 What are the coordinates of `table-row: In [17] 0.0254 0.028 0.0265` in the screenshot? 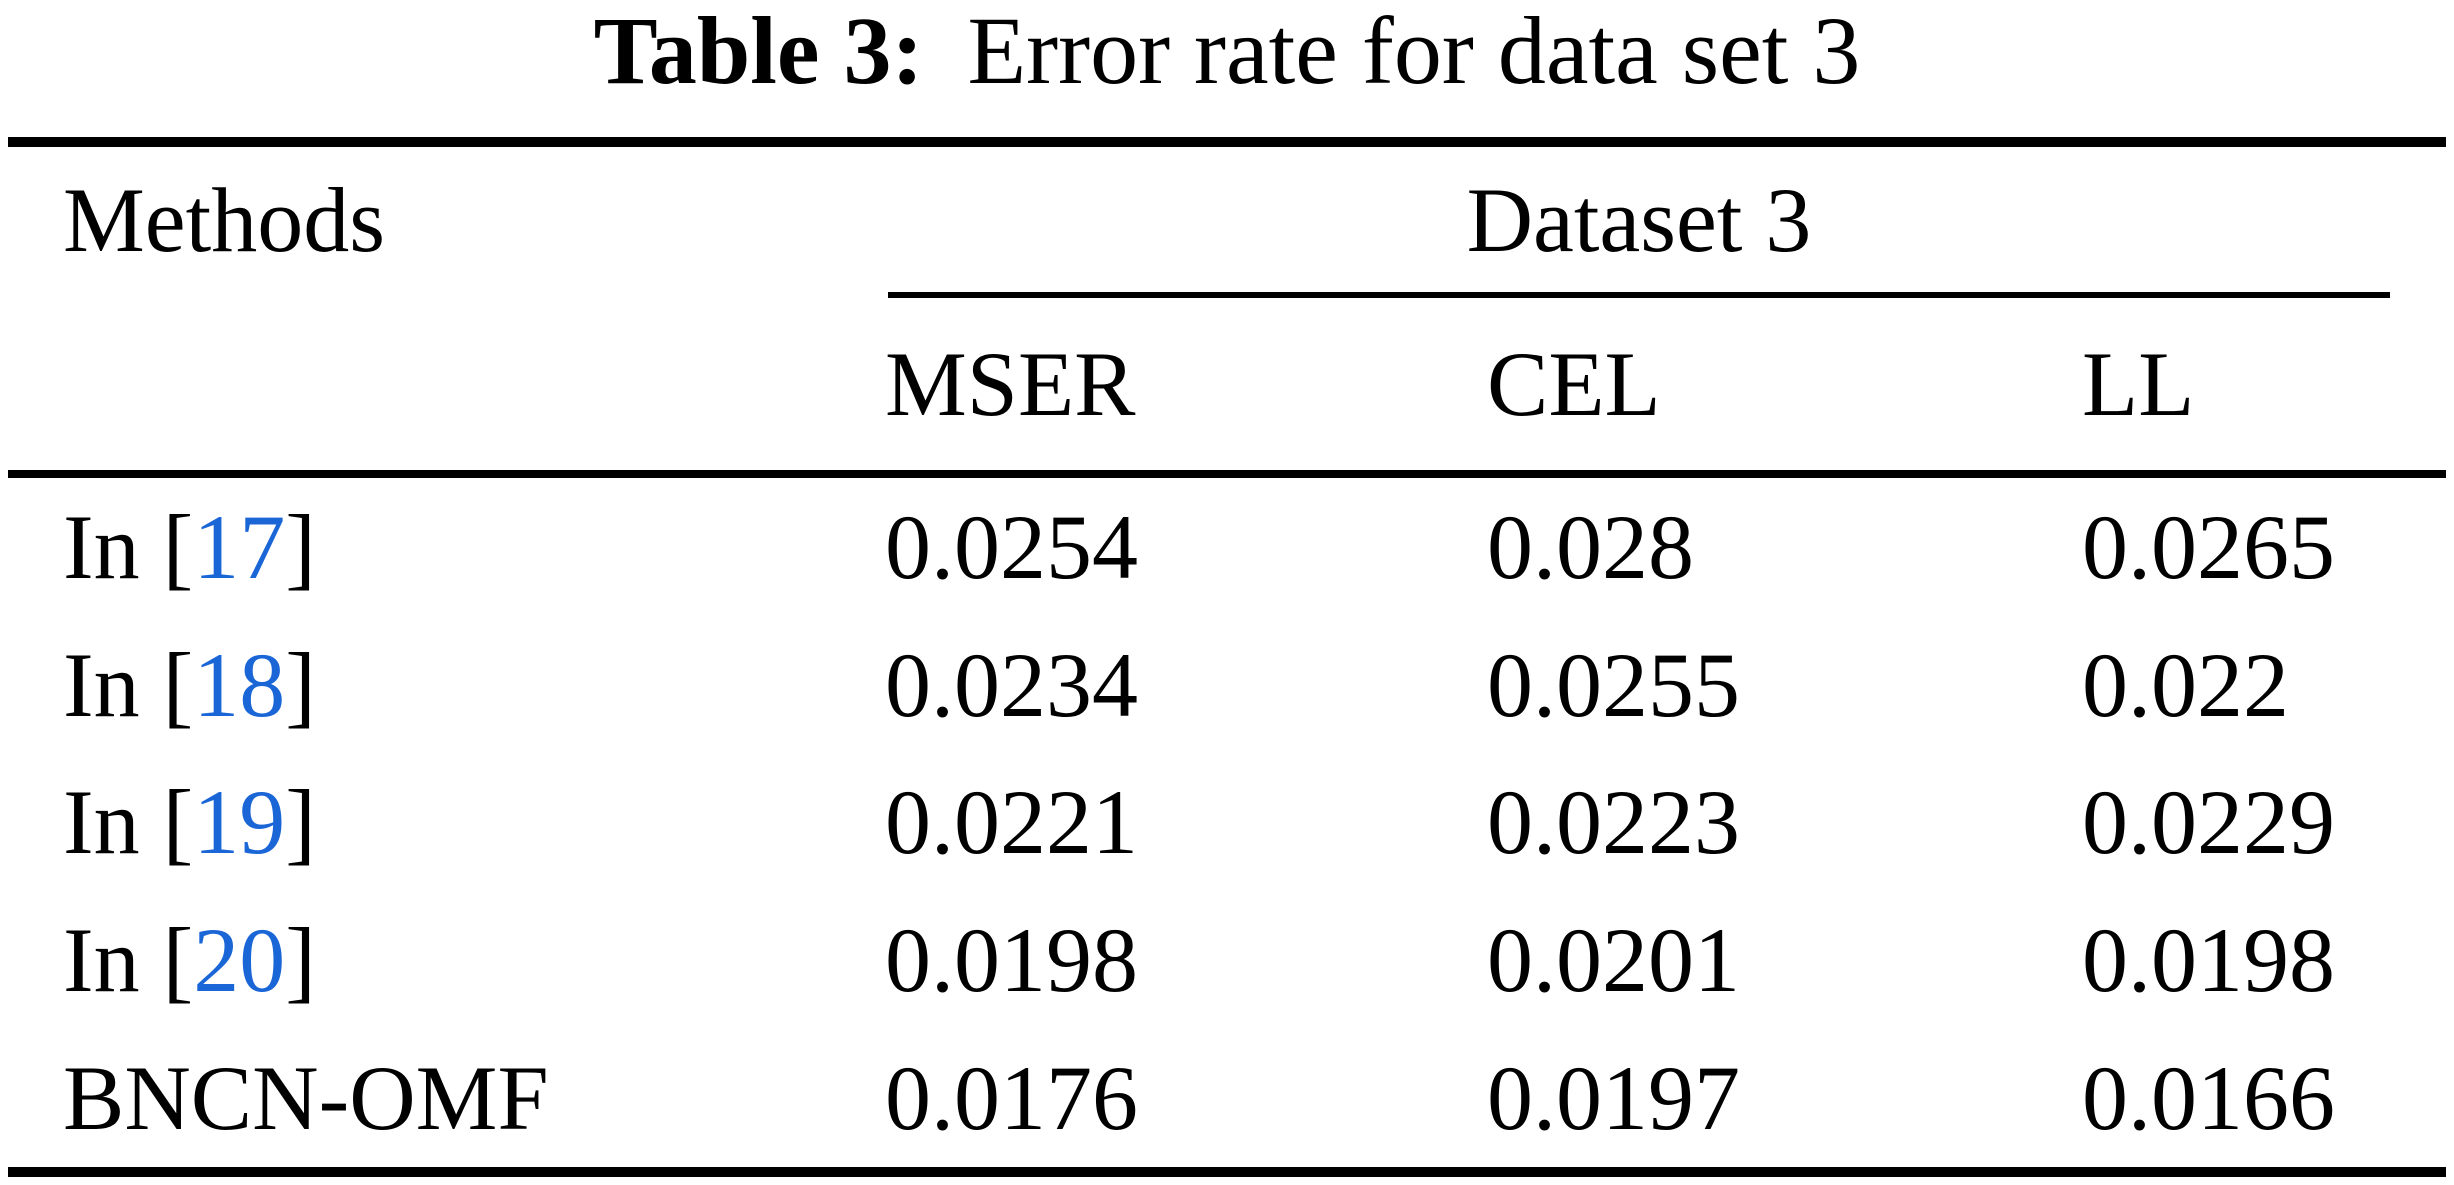 It's located at (1227, 547).